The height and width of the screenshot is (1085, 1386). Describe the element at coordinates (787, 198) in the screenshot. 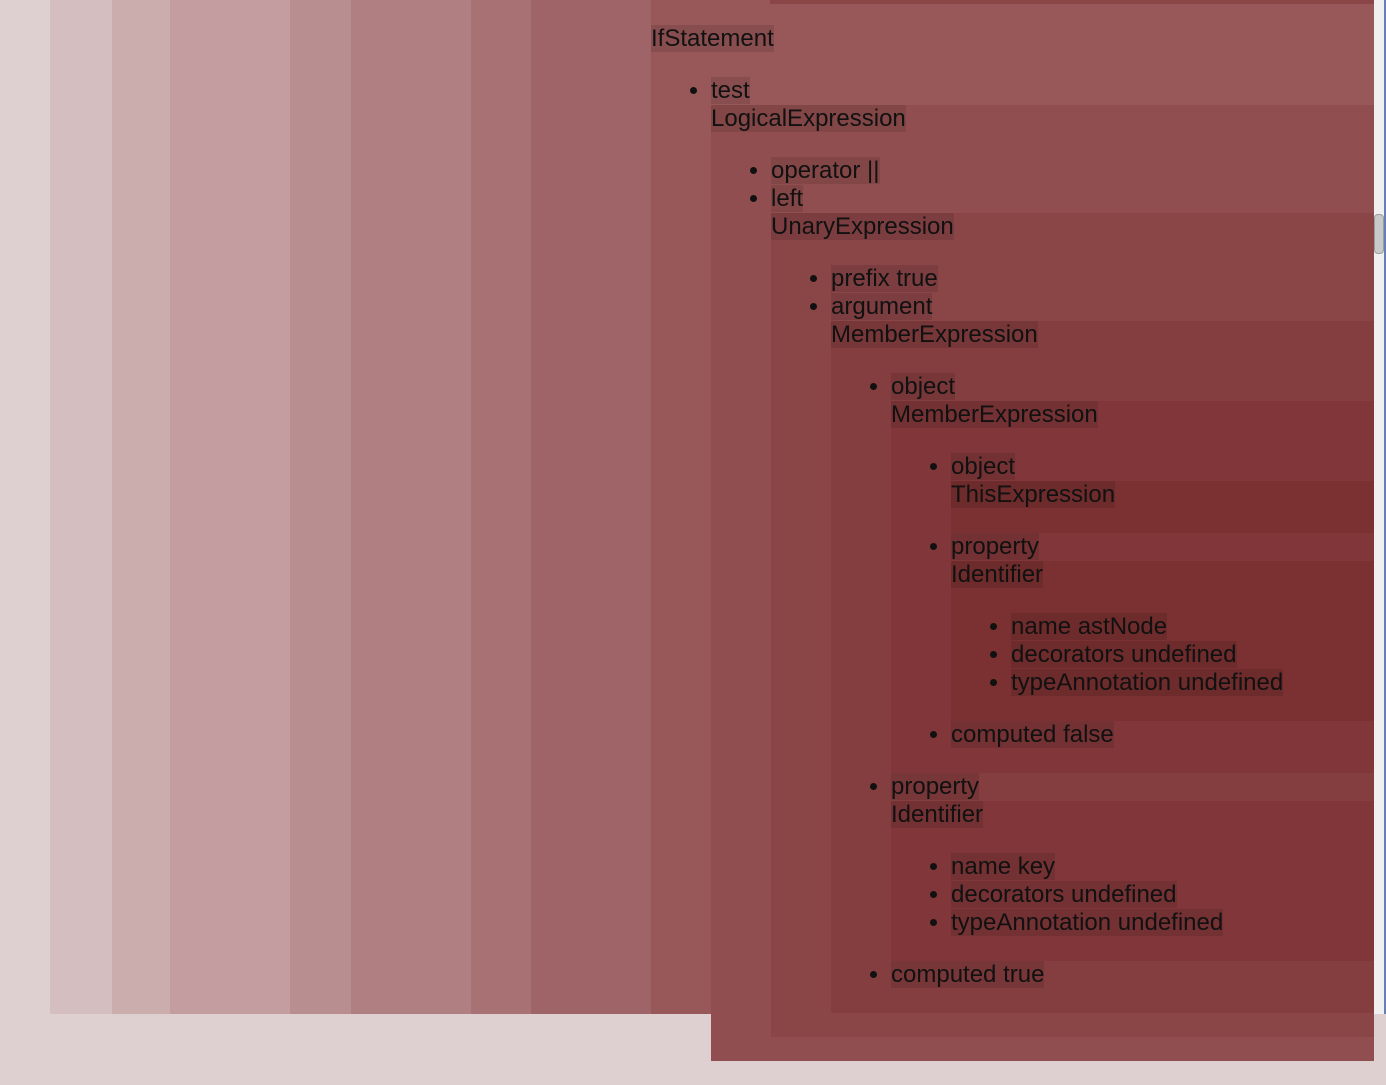

I see `property-key: left` at that location.